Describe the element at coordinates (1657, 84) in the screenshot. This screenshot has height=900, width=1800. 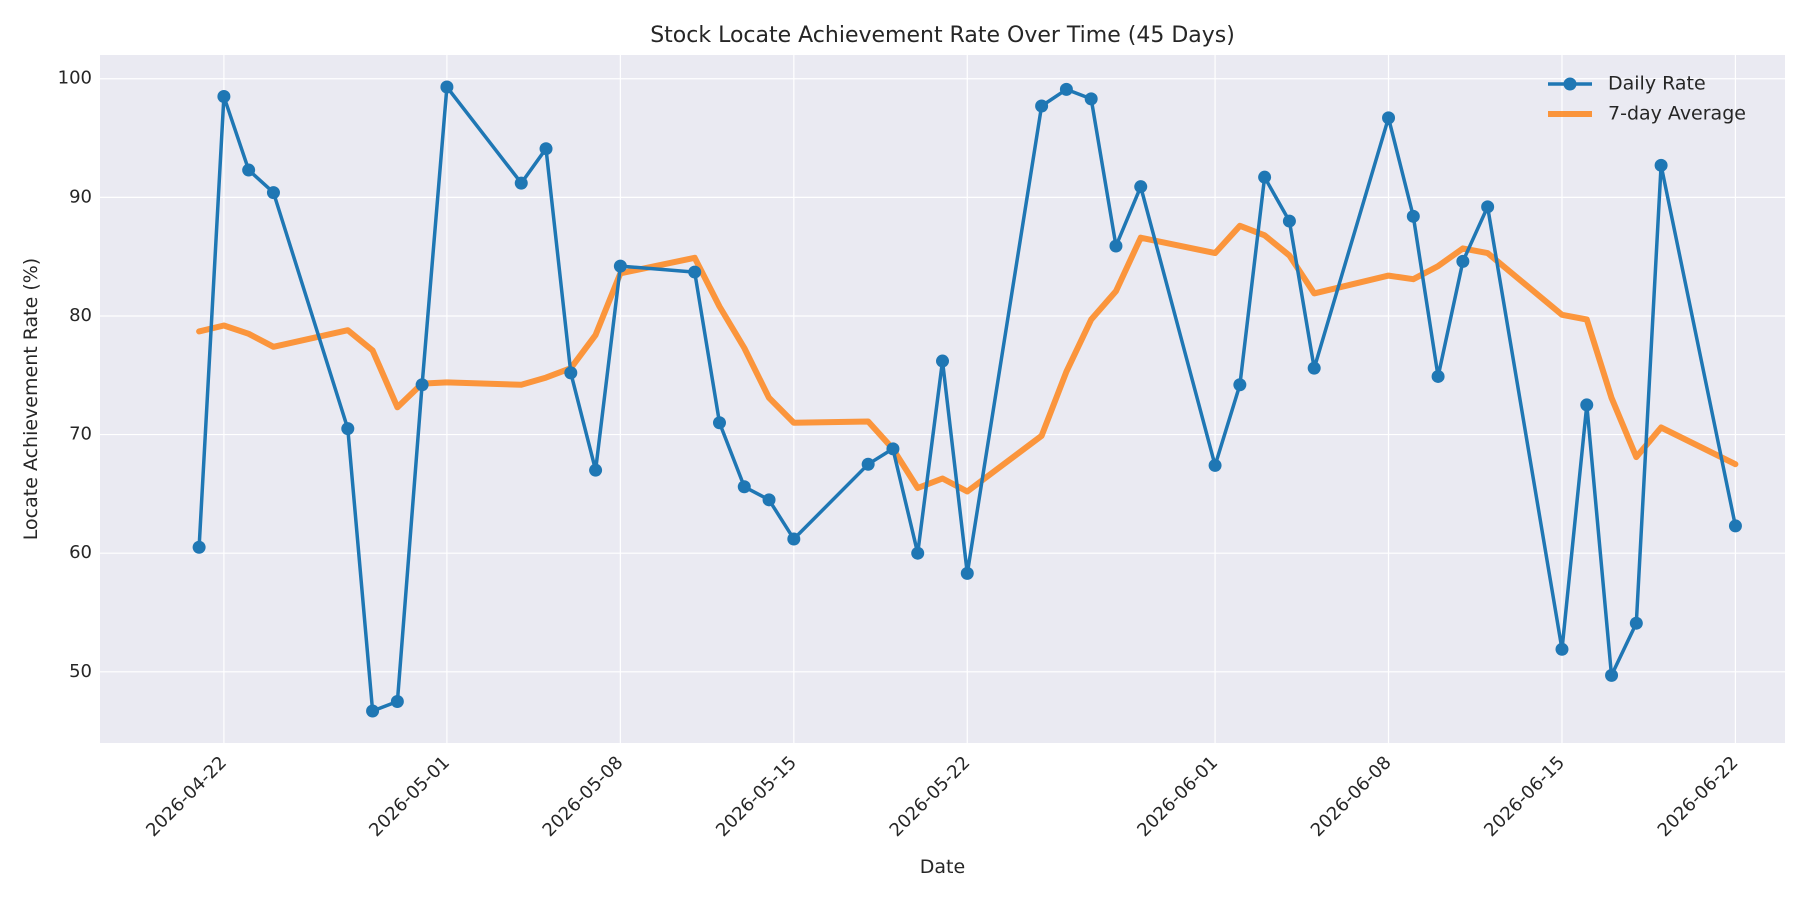
I see `legend-label: Daily Rate` at that location.